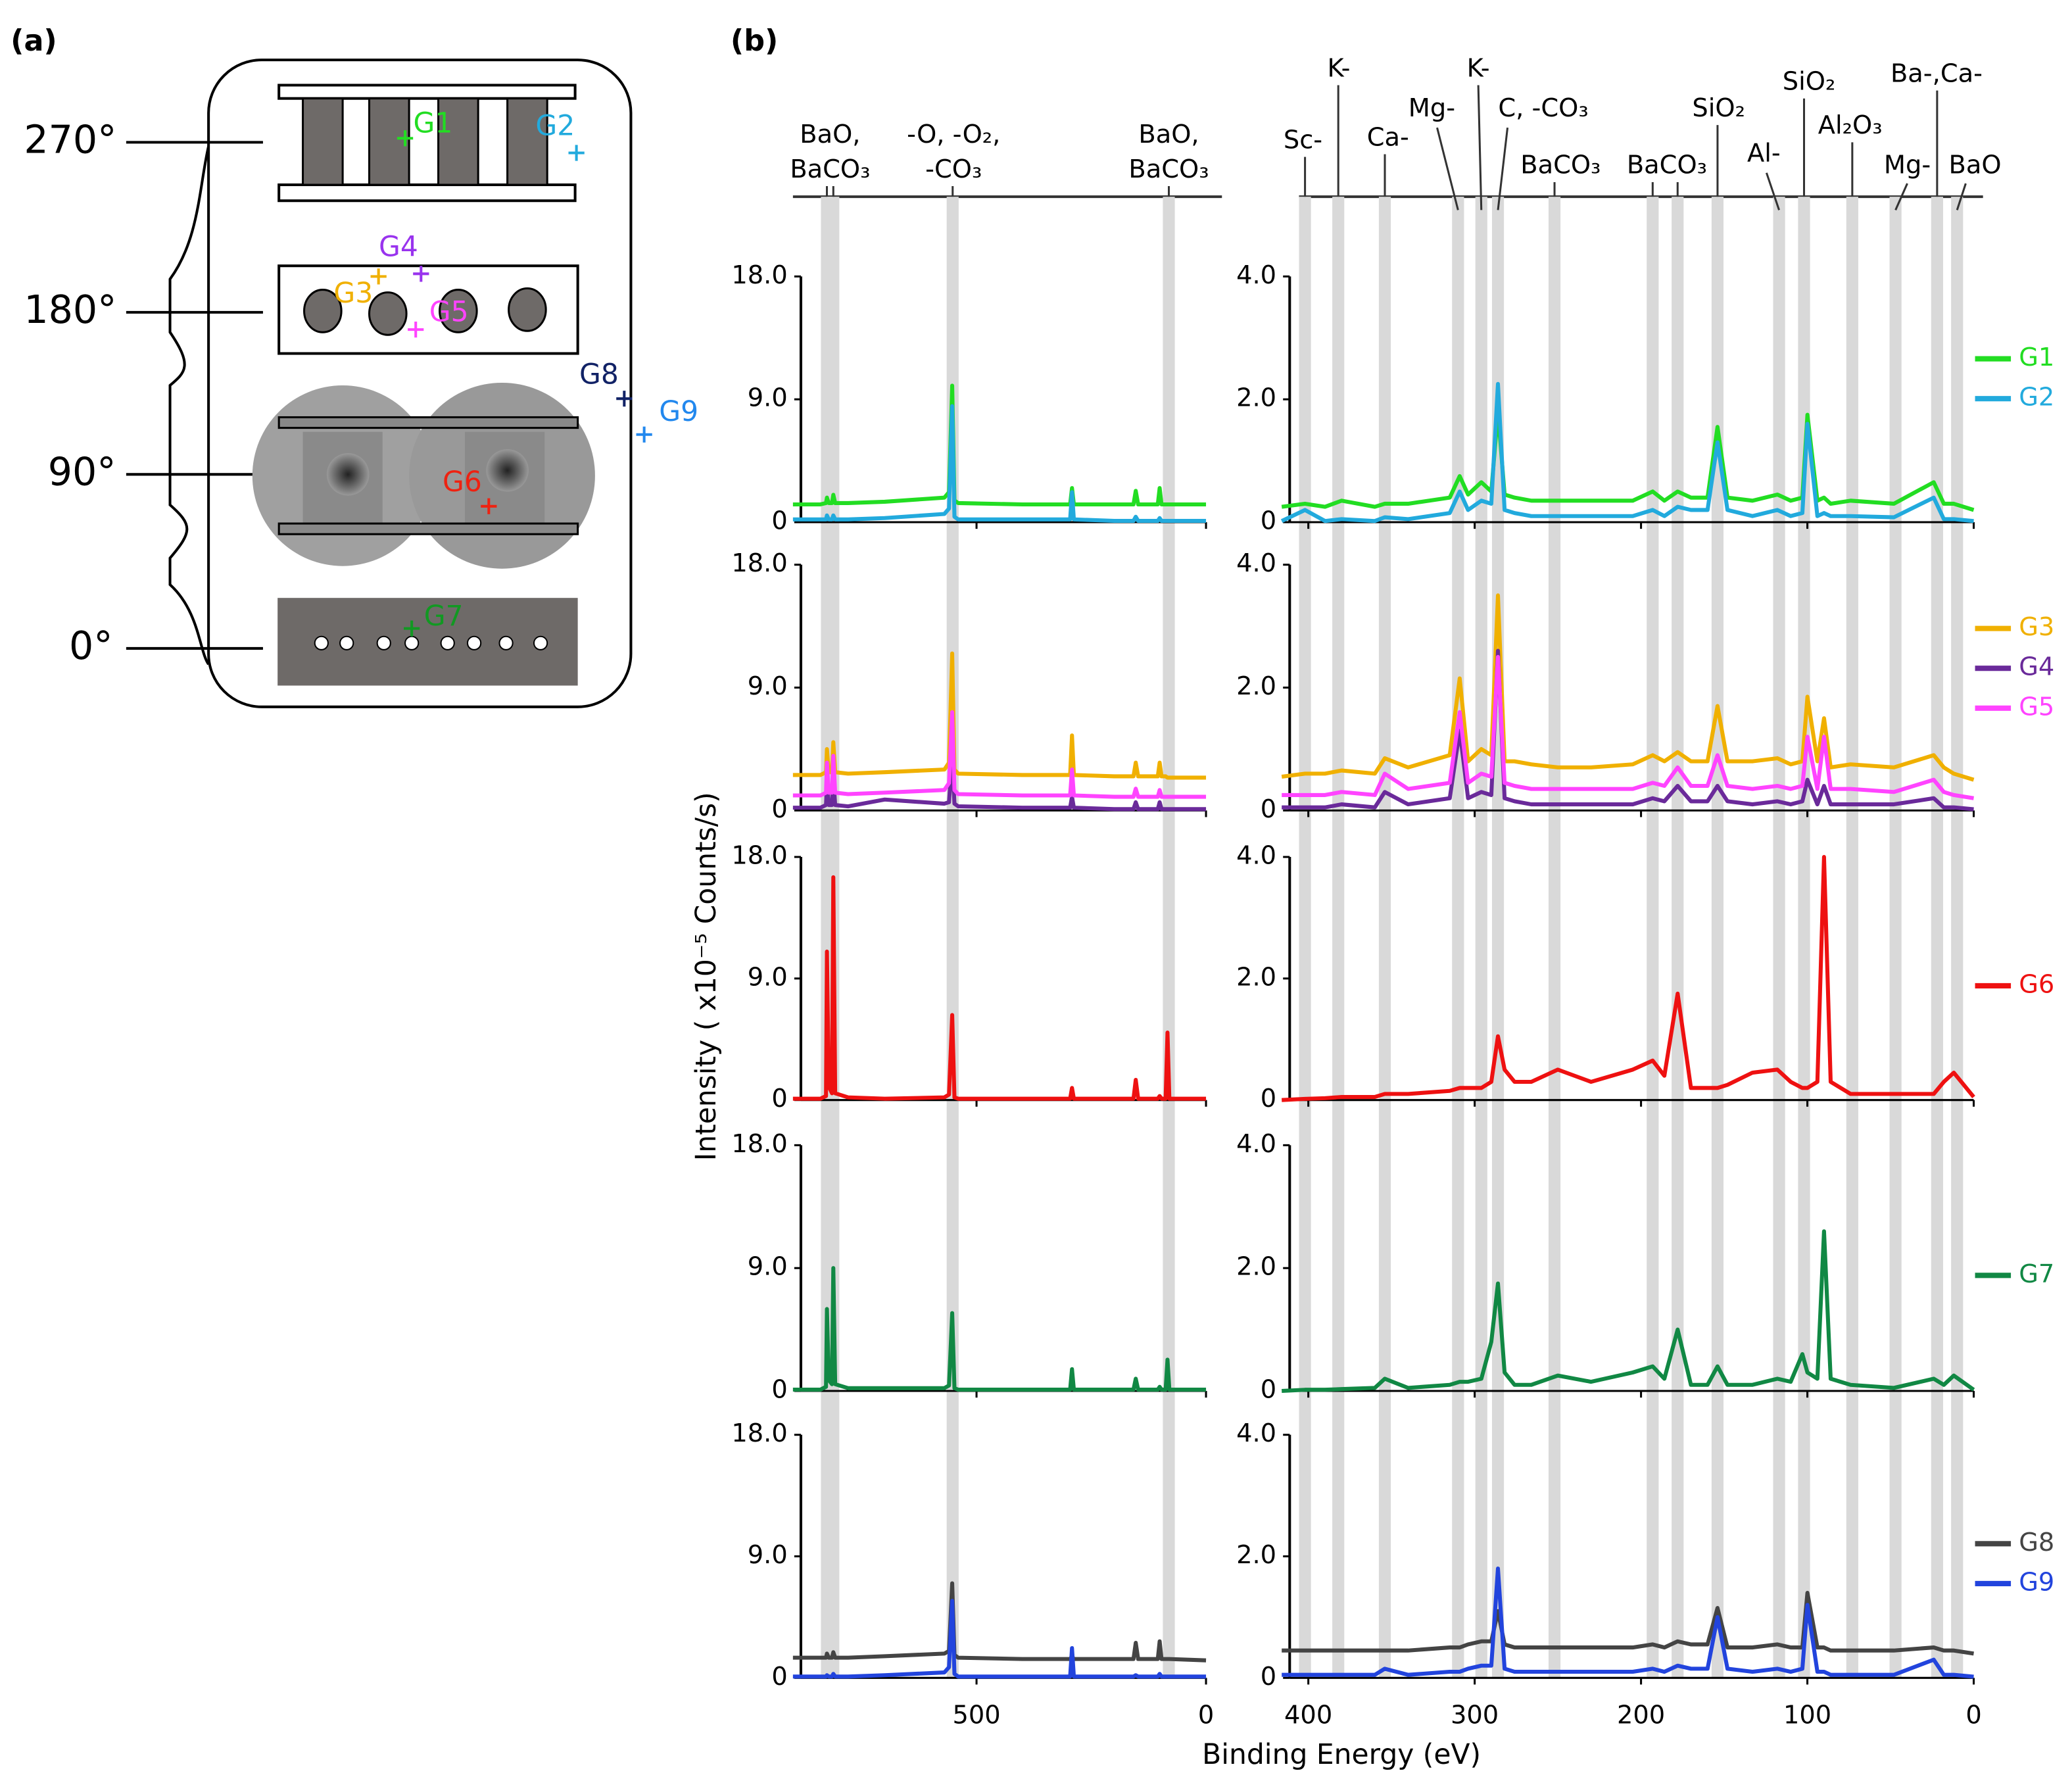  I want to click on reference-label: K-, so click(1339, 68).